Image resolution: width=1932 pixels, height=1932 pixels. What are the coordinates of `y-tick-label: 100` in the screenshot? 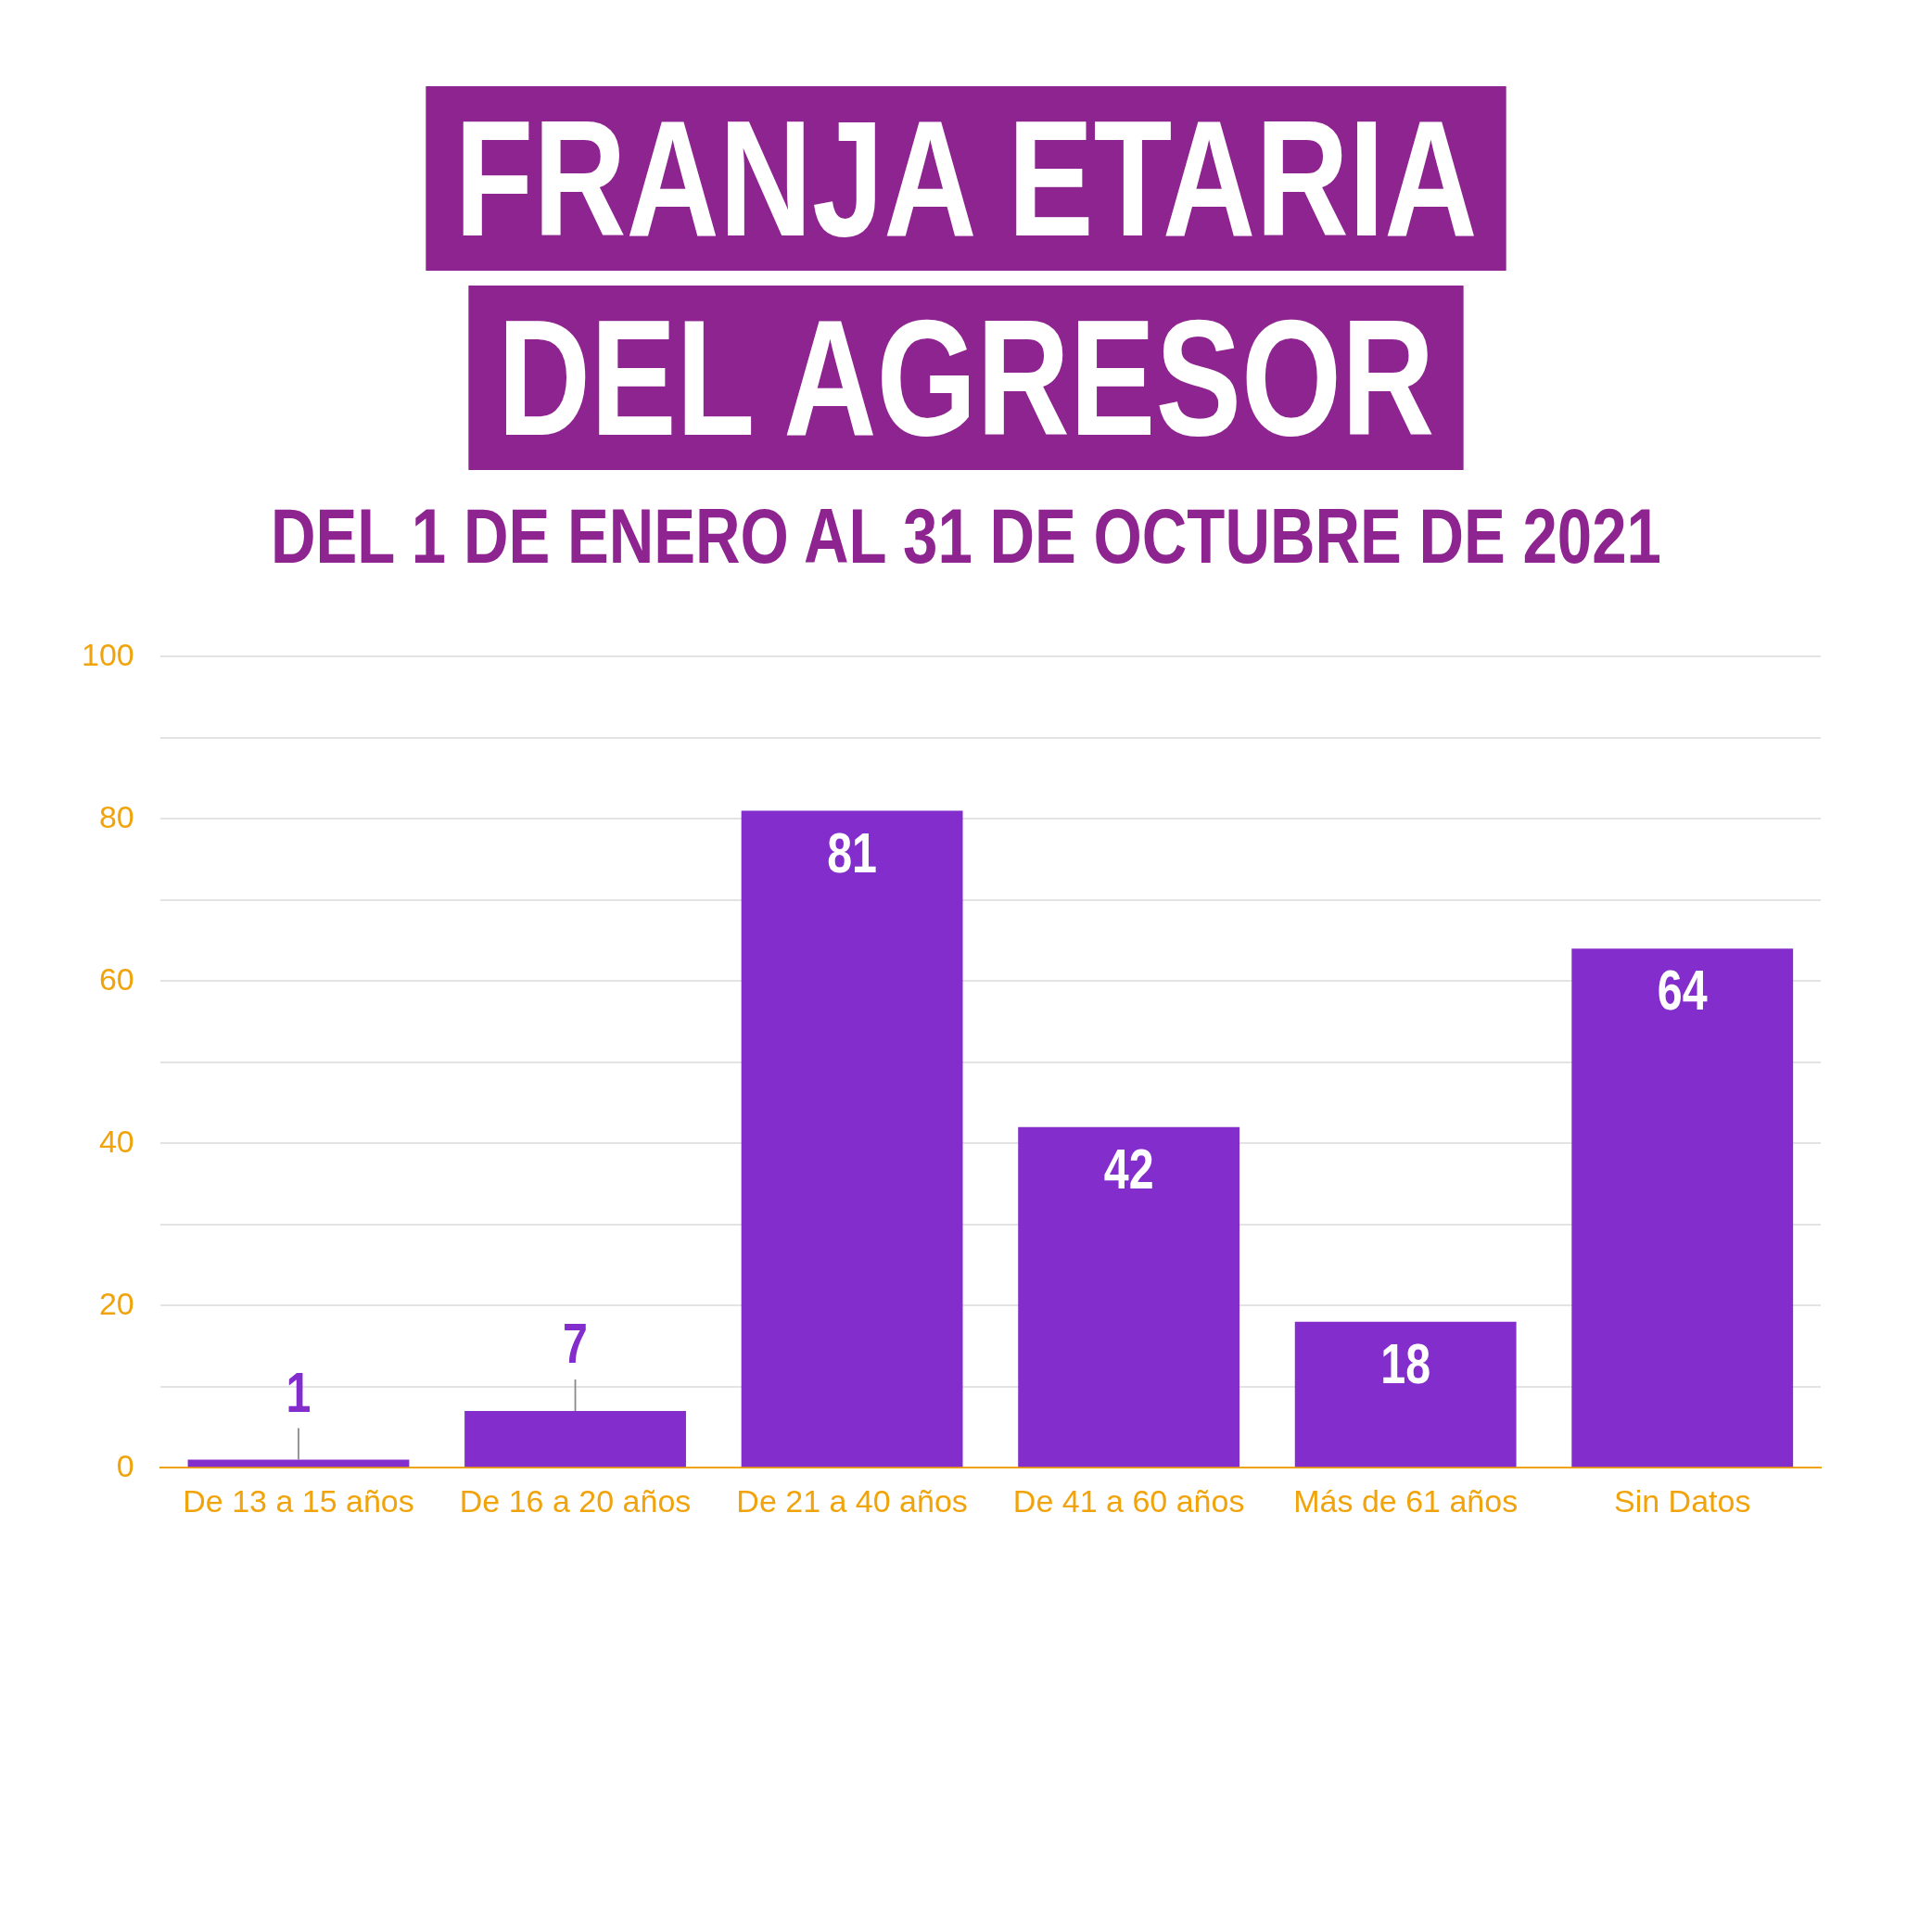 It's located at (107, 654).